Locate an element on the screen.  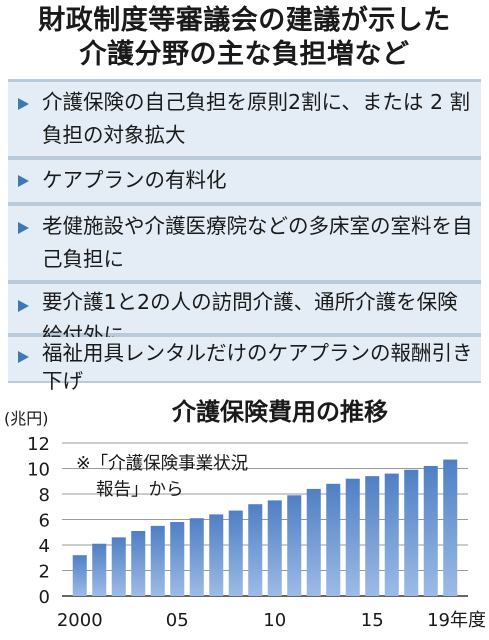
y-tick-label: 0 is located at coordinates (44, 597).